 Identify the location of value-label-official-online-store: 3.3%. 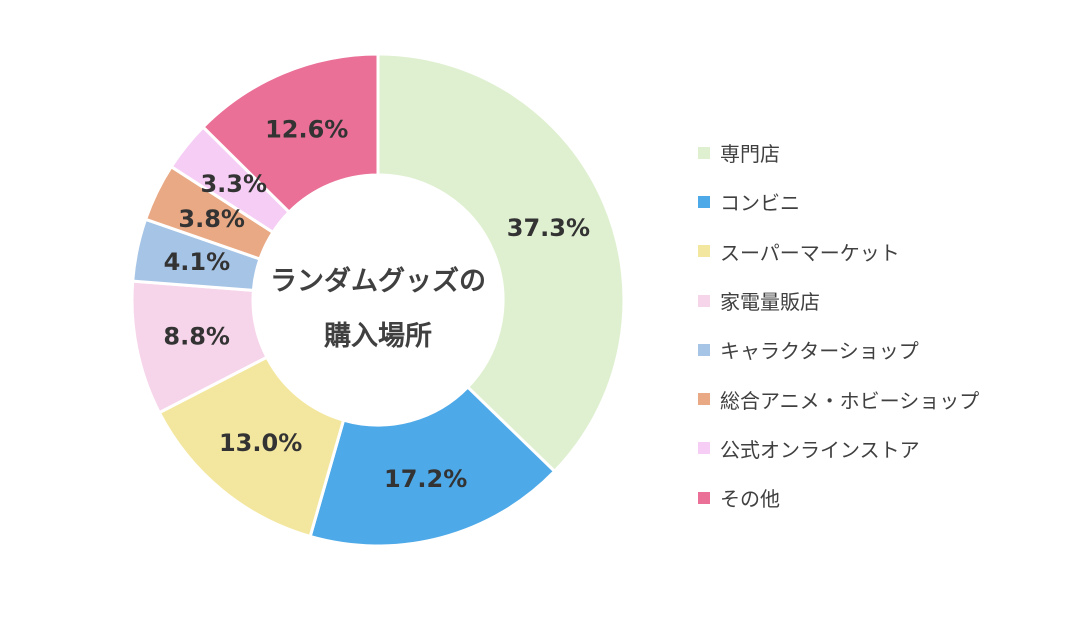
(233, 184).